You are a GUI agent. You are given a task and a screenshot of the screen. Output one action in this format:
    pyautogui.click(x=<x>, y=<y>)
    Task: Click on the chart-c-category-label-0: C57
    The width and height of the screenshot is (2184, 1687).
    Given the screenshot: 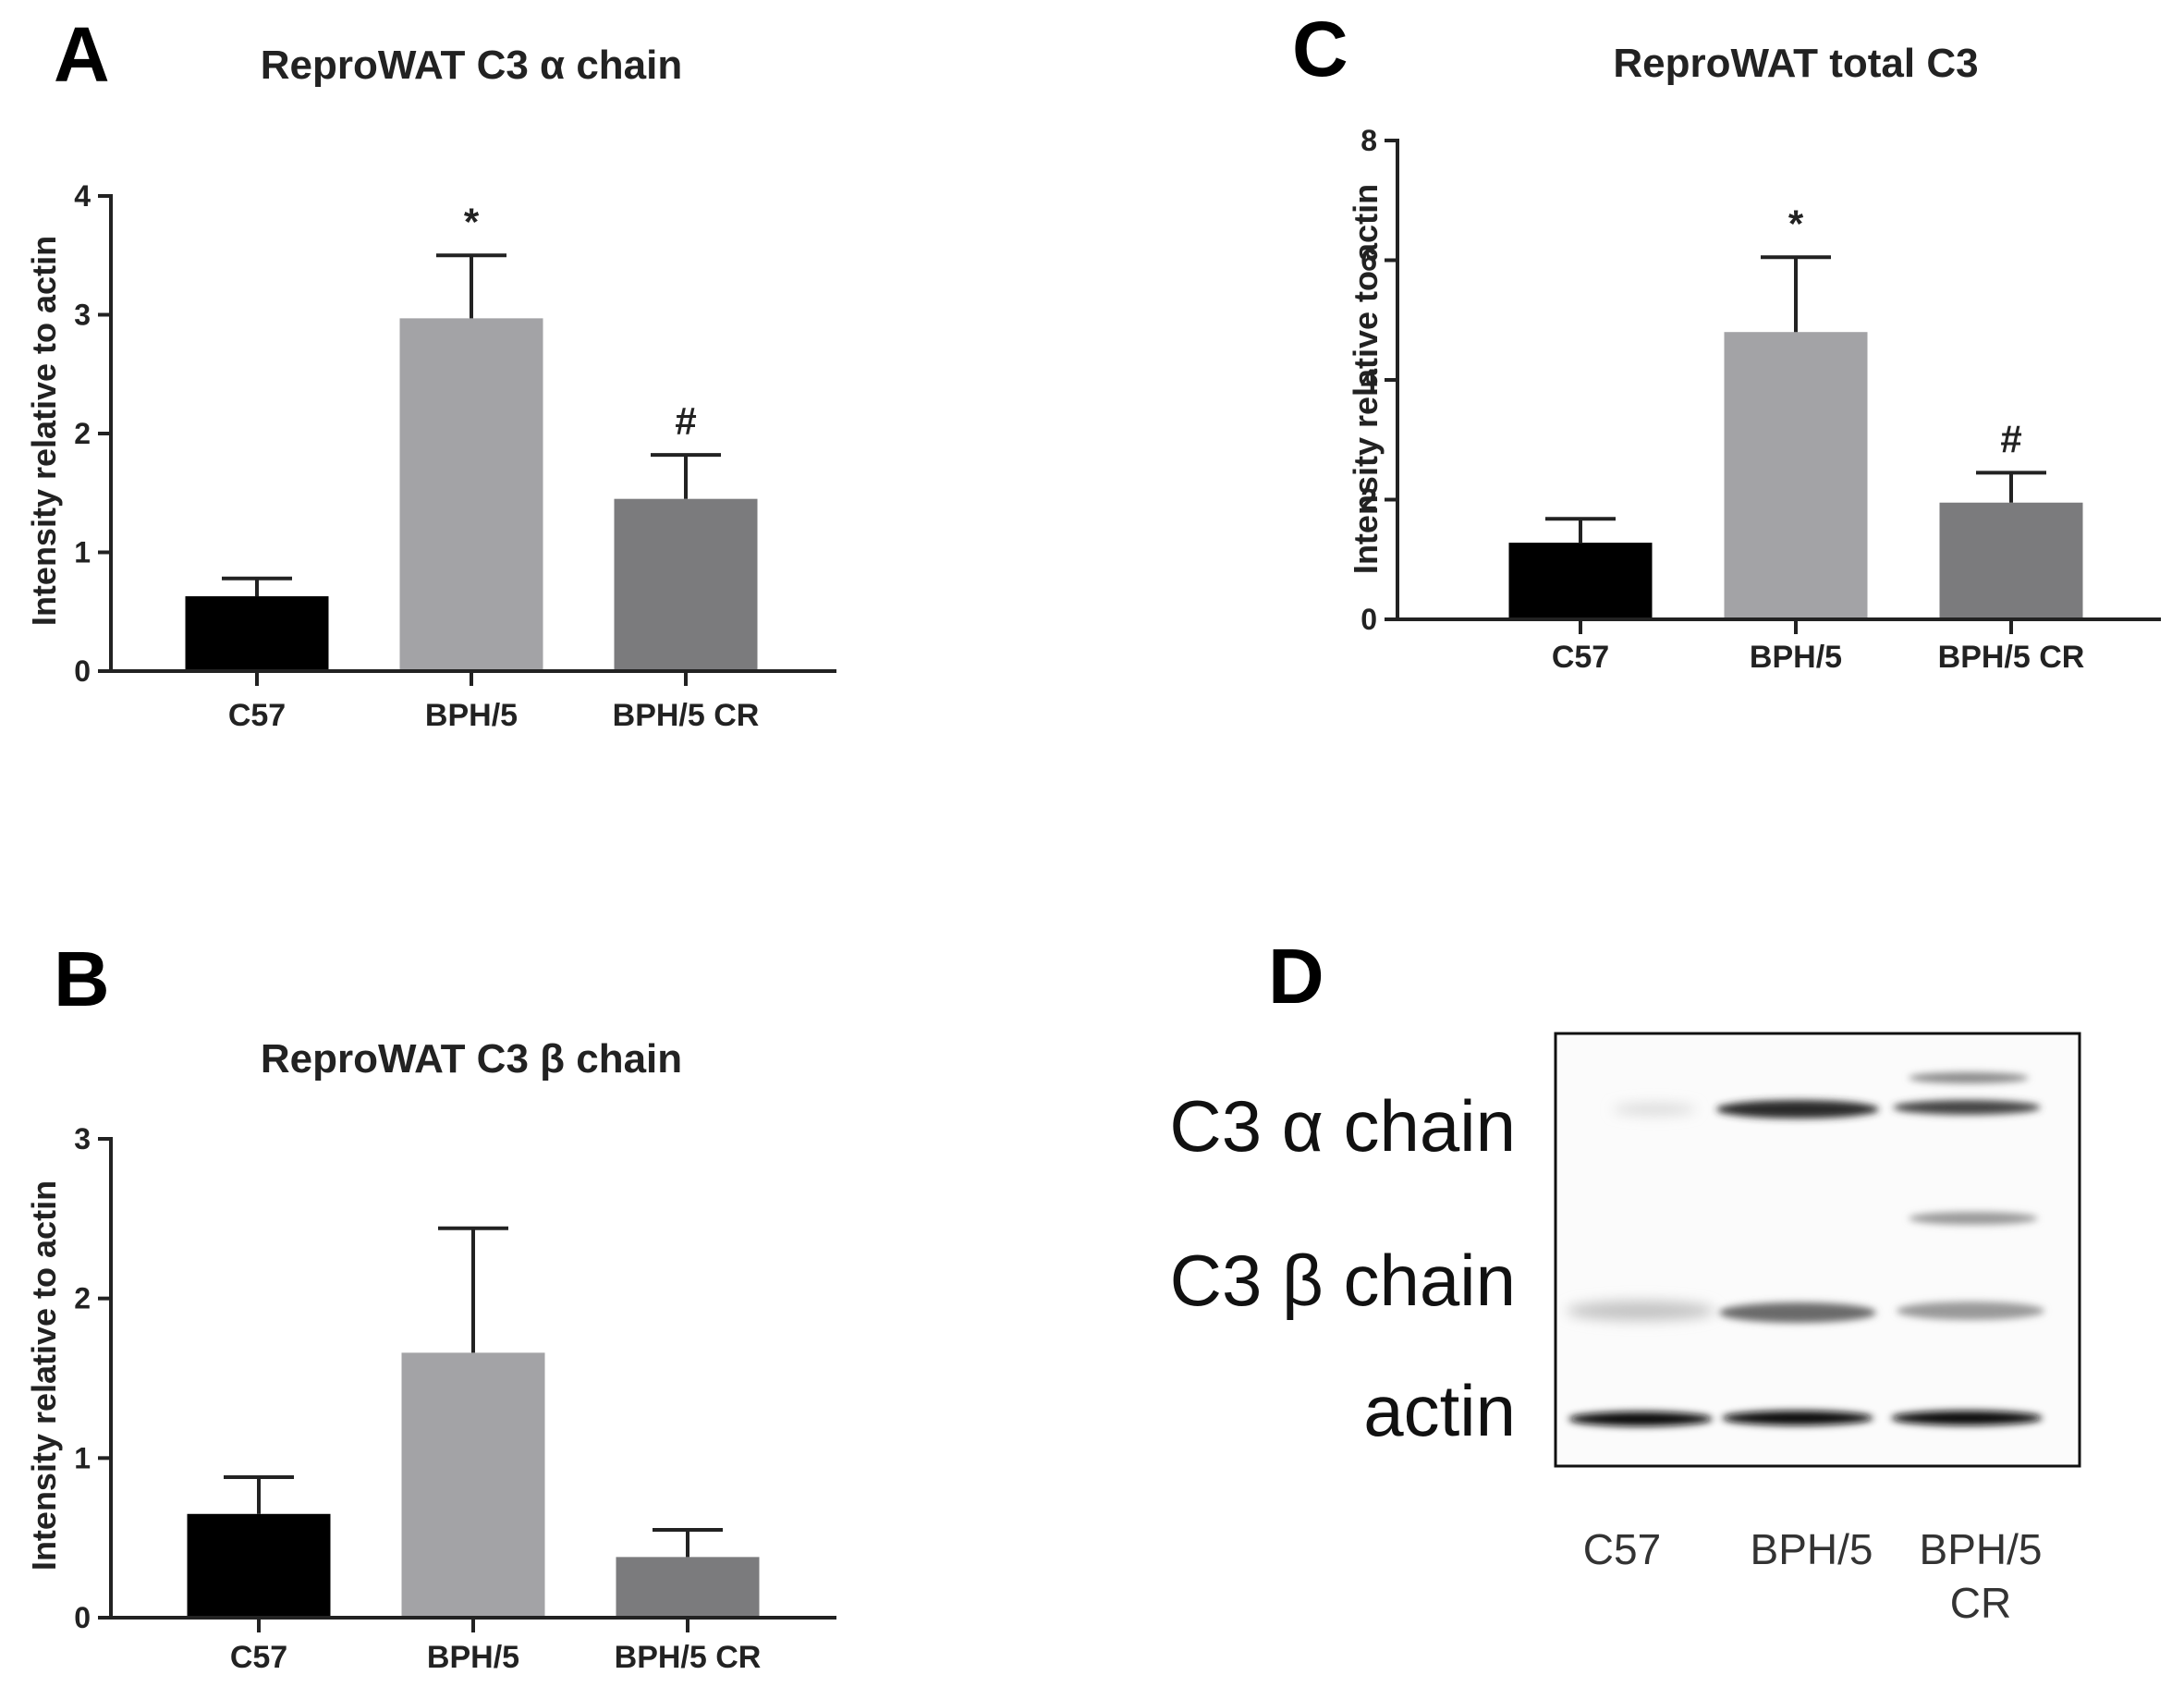 What is the action you would take?
    pyautogui.click(x=1580, y=657)
    